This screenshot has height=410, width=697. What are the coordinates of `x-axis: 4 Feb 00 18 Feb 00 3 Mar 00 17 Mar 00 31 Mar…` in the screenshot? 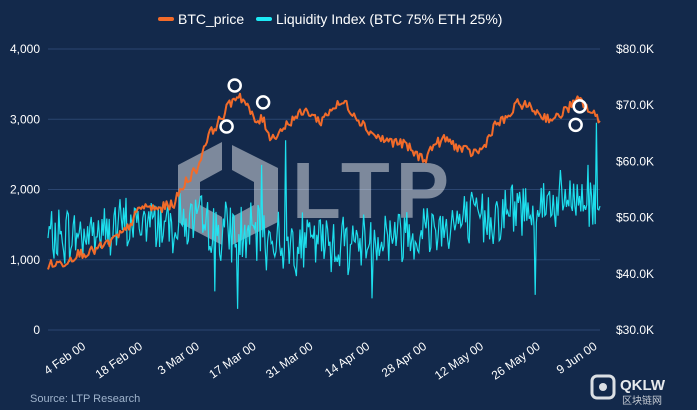 It's located at (320, 361).